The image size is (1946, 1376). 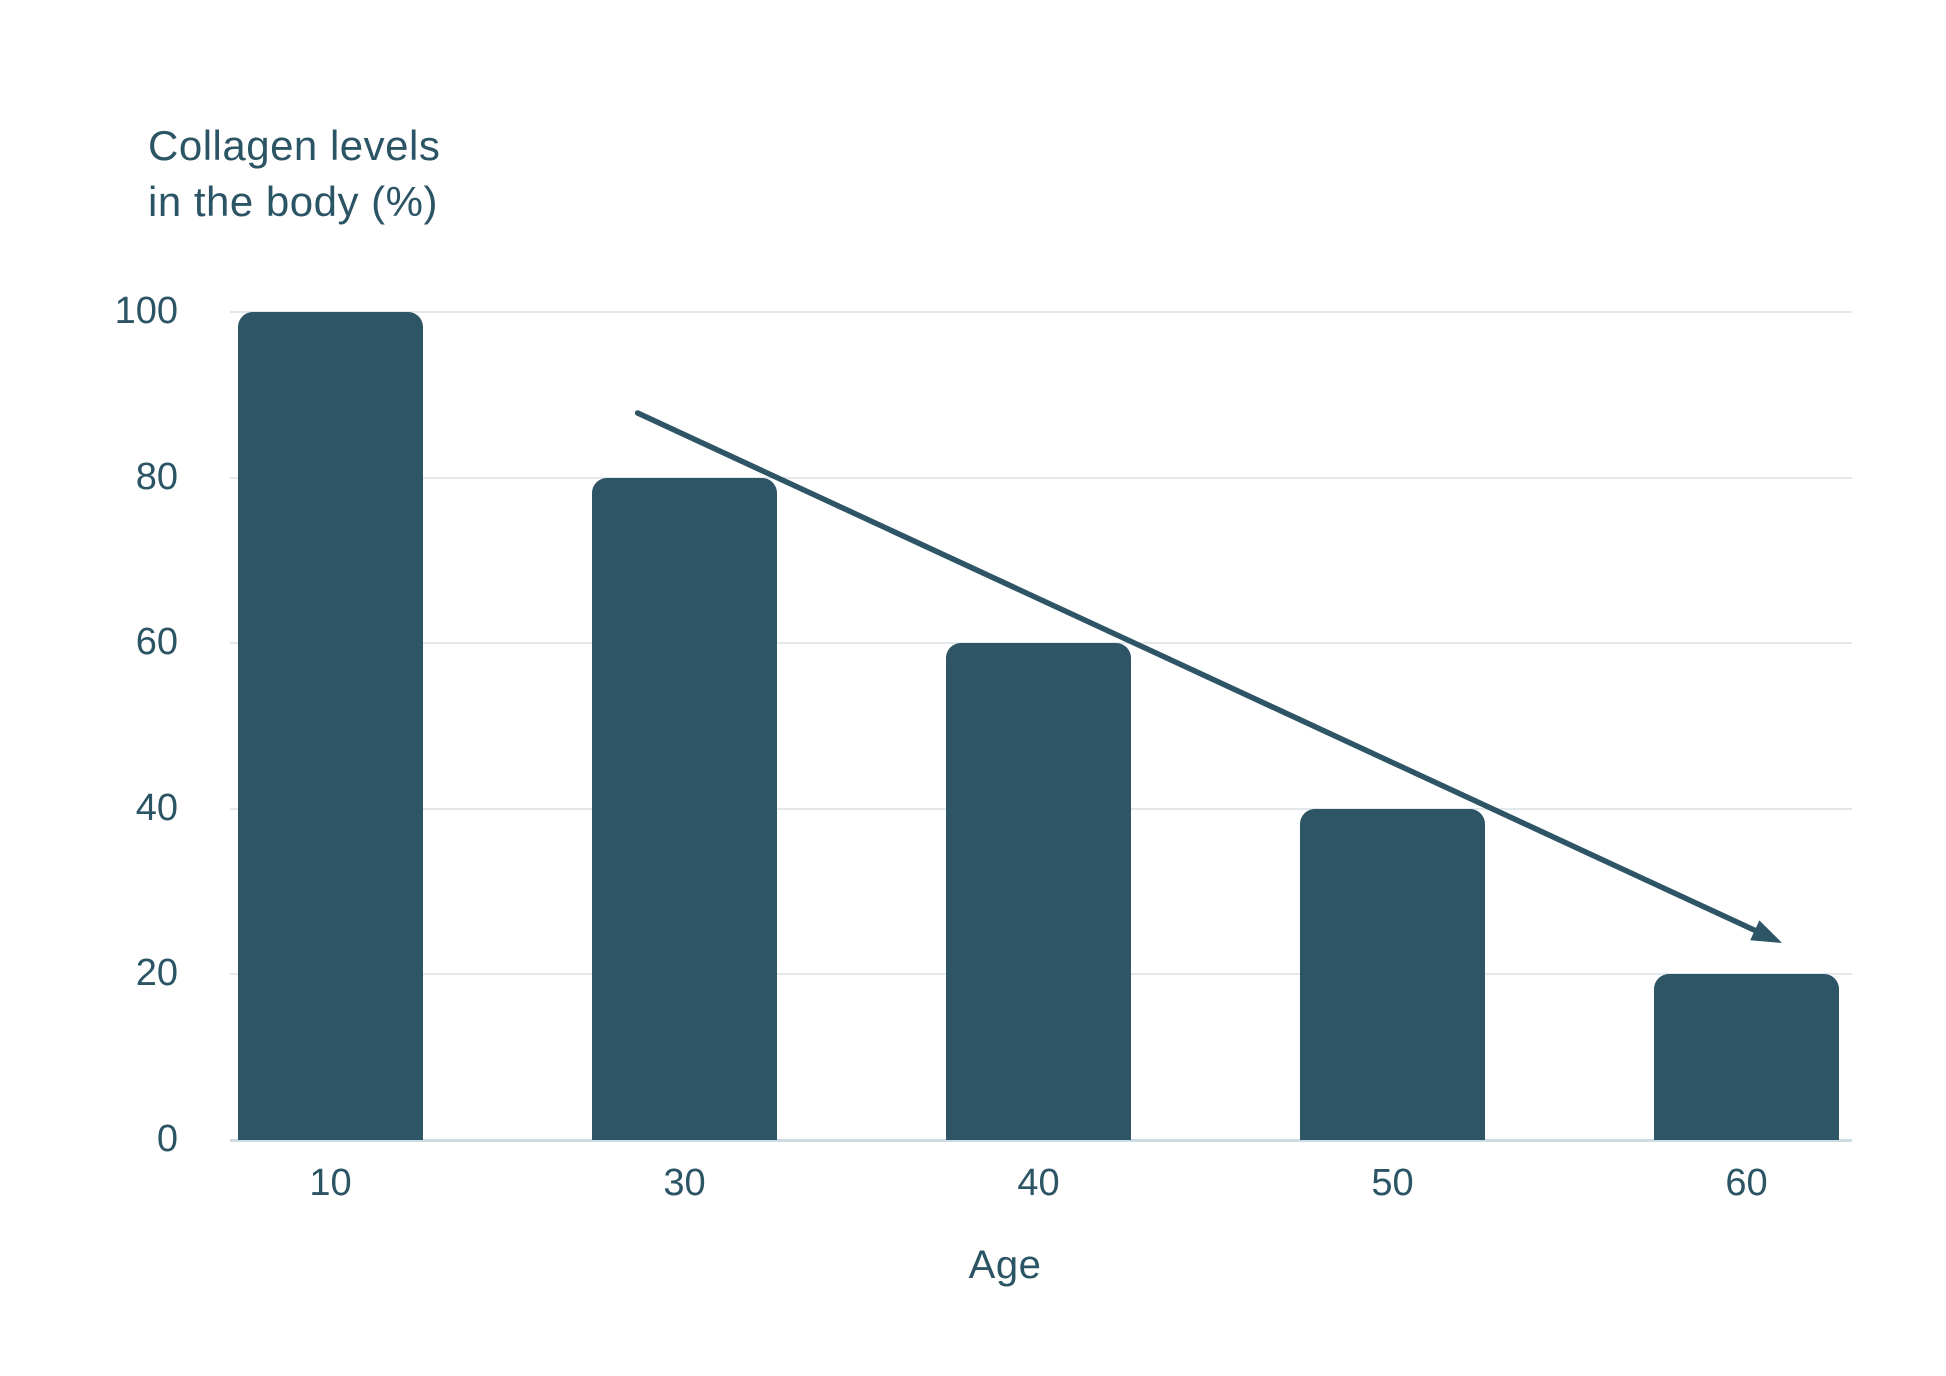 I want to click on y-tick-label-40: 40, so click(x=156, y=807).